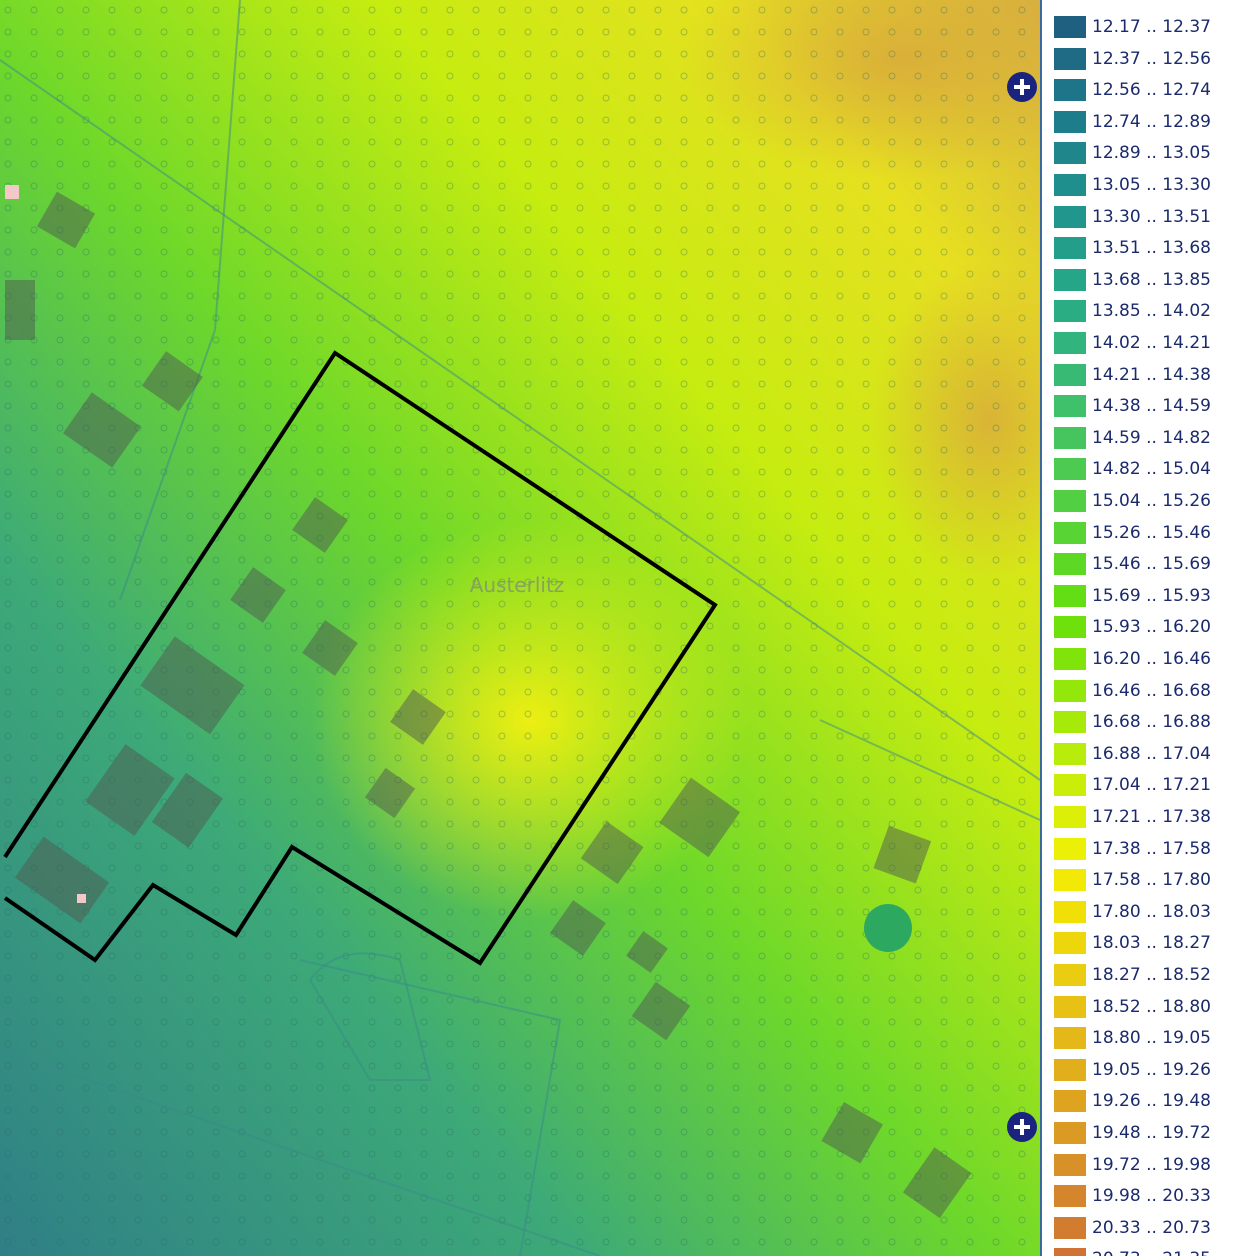 The height and width of the screenshot is (1256, 1239). What do you see at coordinates (1151, 248) in the screenshot?
I see `legend-label: 13.51 .. 13.68` at bounding box center [1151, 248].